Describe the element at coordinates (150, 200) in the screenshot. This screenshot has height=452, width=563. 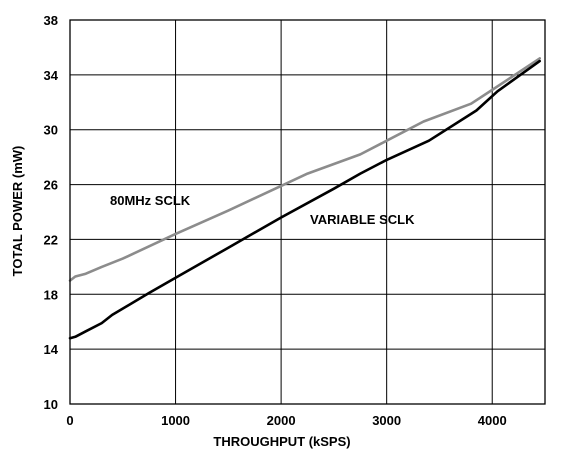
I see `annotation-80mhz-sclk: 80MHz SCLK` at that location.